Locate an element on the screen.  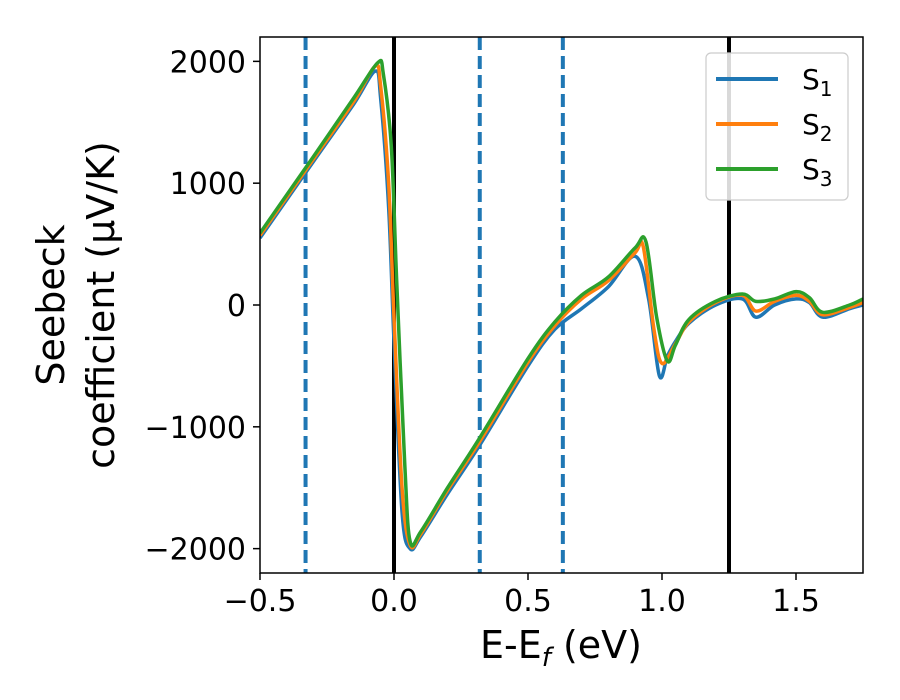
x-tick-label-4: 1.5 is located at coordinates (796, 601).